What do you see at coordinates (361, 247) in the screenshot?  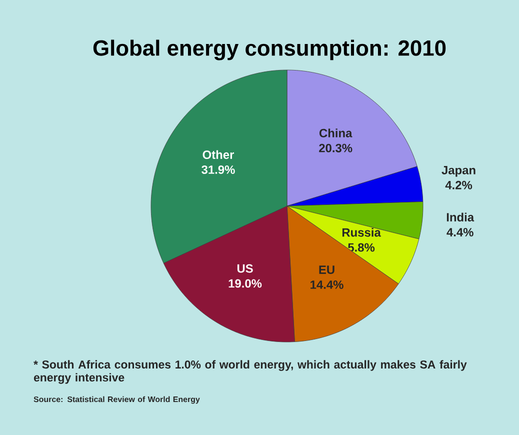 I see `data-label: 5.8%` at bounding box center [361, 247].